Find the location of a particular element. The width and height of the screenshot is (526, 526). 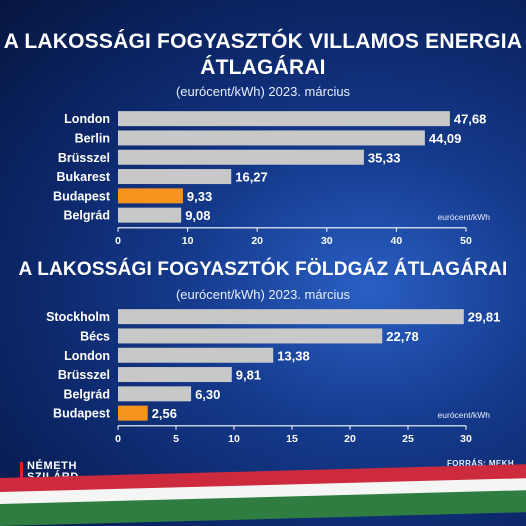

chart2-title: A LAKOSSÁGI FOGYASZTÓK FÖLDGÁZ ÁTLAGÁRAI is located at coordinates (263, 269).